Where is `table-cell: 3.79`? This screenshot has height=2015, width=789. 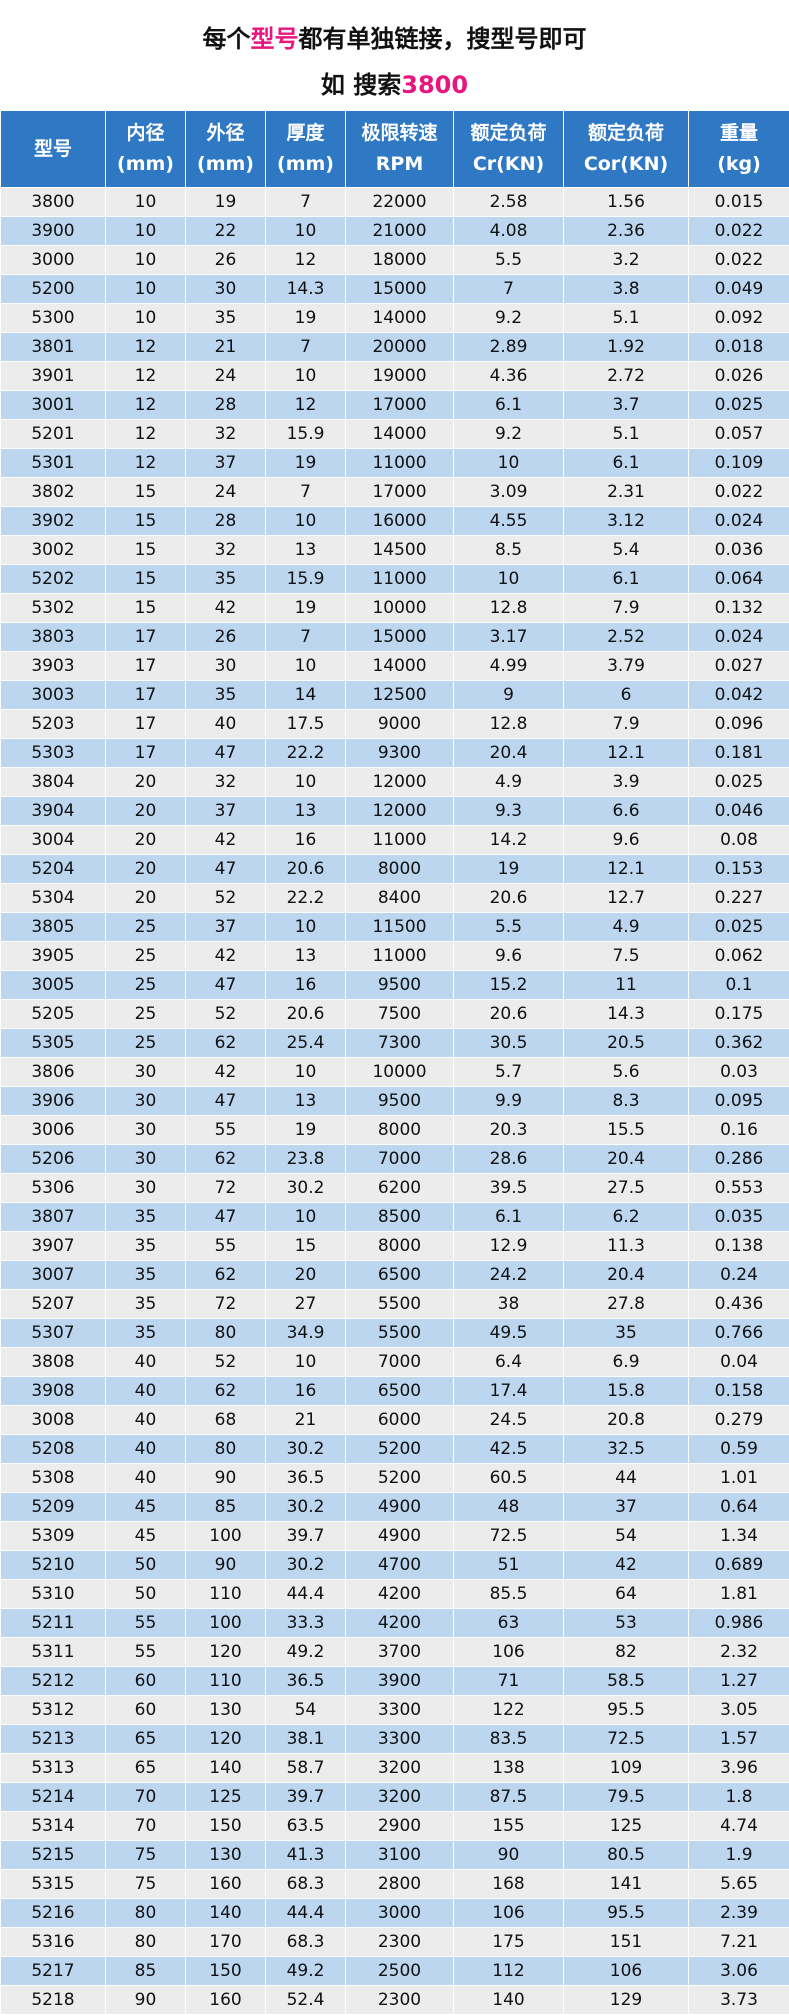 table-cell: 3.79 is located at coordinates (626, 666).